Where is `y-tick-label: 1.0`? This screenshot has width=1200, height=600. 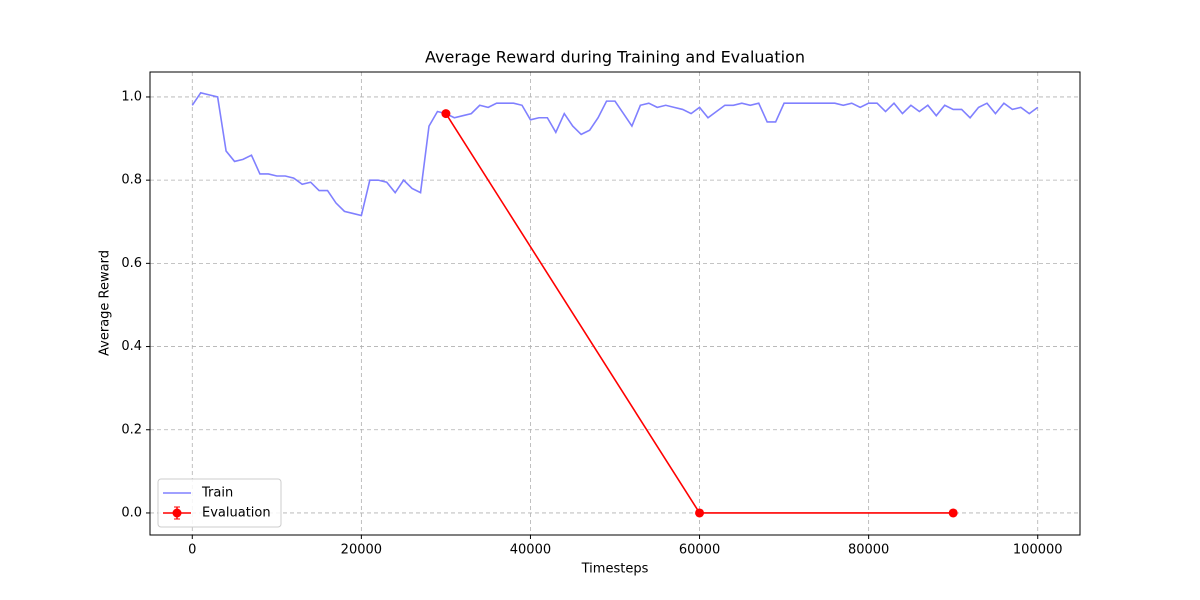
y-tick-label: 1.0 is located at coordinates (131, 96).